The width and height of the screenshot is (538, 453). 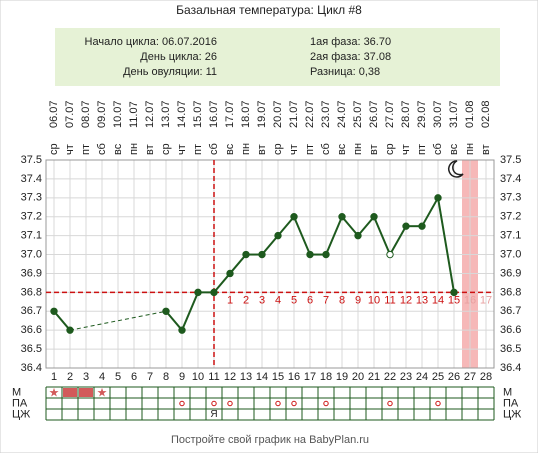 I want to click on date-label: 21.07, so click(x=294, y=114).